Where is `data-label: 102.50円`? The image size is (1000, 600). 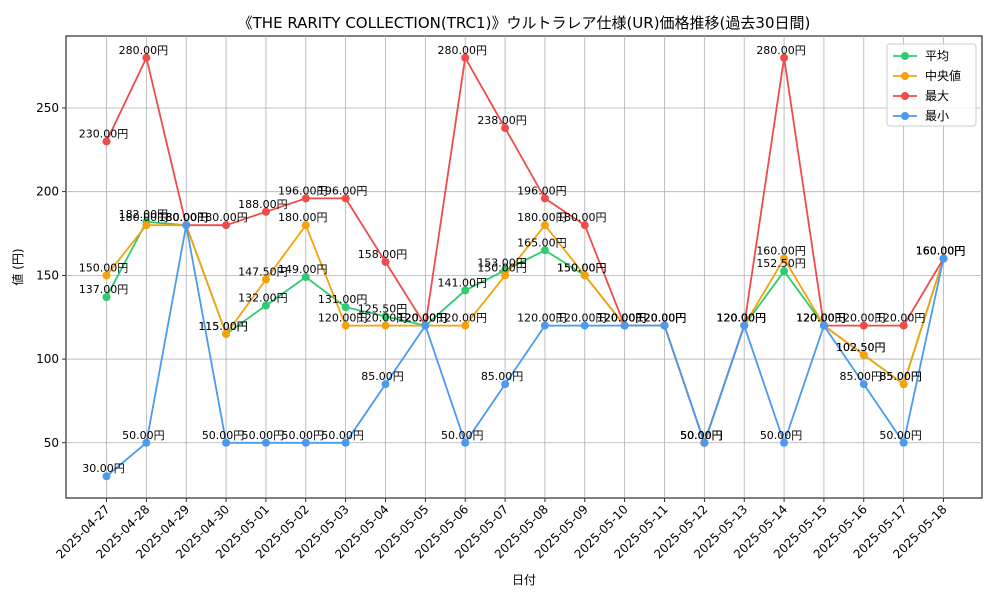
data-label: 102.50円 is located at coordinates (861, 347).